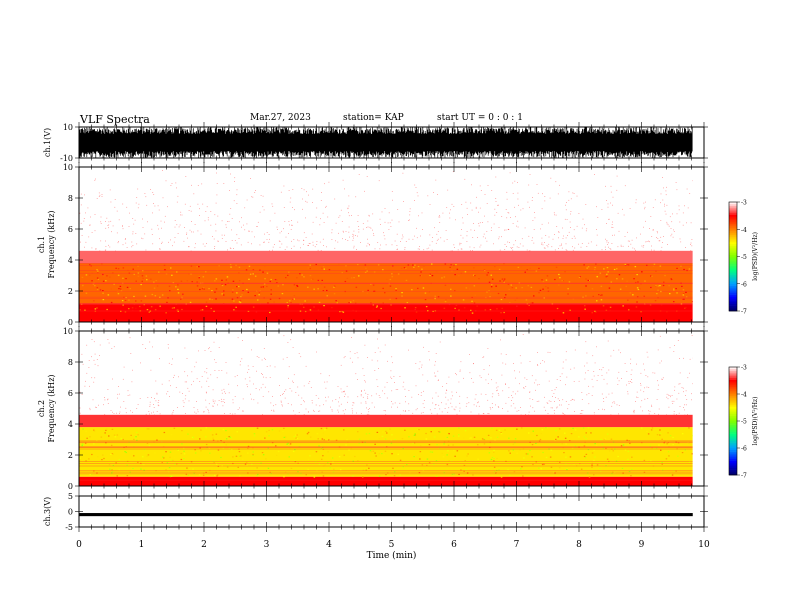 This screenshot has height=612, width=792. I want to click on colorbar-tick-label: -5, so click(744, 257).